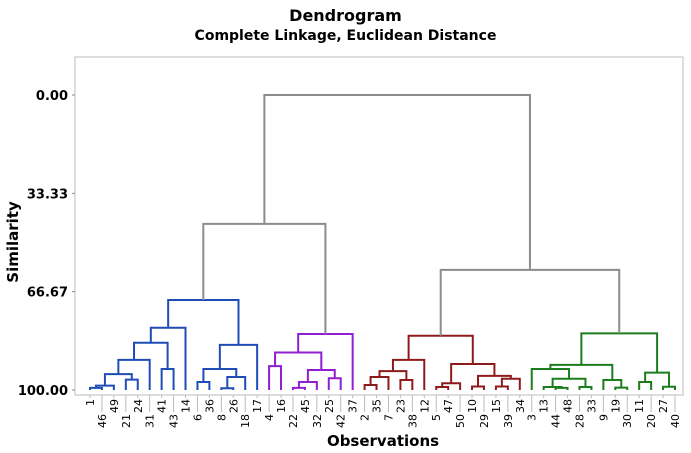 The image size is (691, 453). Describe the element at coordinates (377, 406) in the screenshot. I see `leaf-label: 35` at that location.